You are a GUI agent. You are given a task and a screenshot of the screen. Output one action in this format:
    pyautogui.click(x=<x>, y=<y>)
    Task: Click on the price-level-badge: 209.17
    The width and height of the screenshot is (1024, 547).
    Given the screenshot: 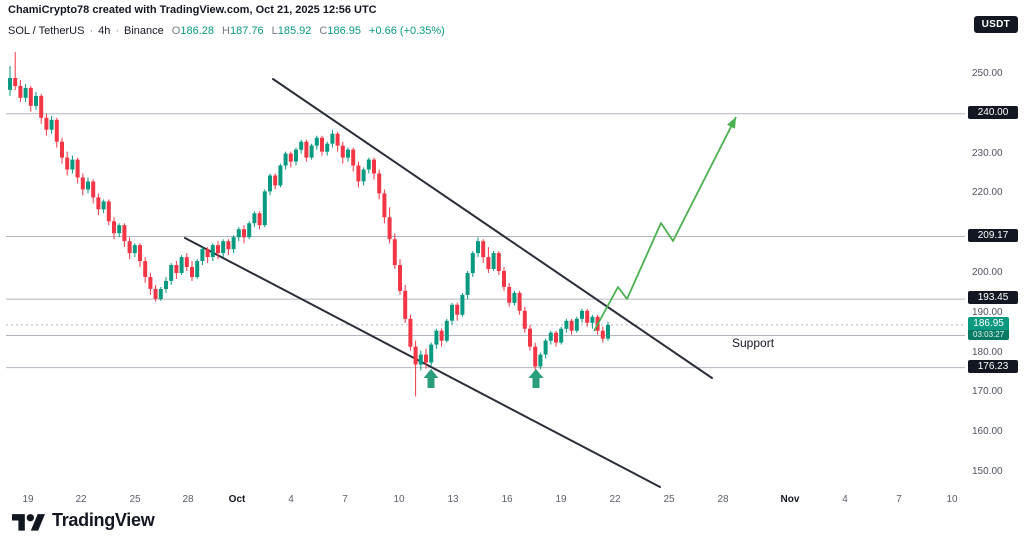 What is the action you would take?
    pyautogui.click(x=993, y=235)
    